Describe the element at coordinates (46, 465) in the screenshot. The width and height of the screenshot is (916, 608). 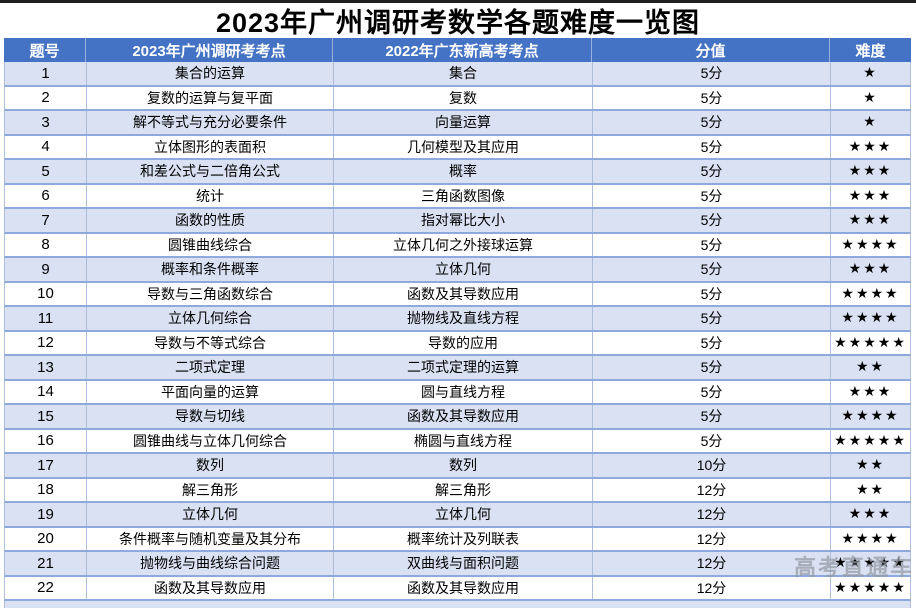
I see `cell-question-no: 17` at that location.